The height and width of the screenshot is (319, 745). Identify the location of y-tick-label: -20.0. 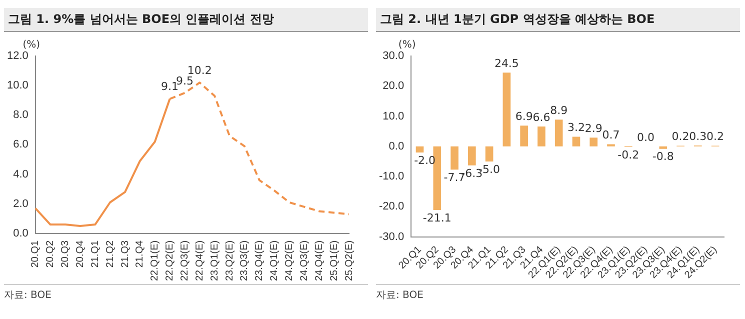
(391, 206).